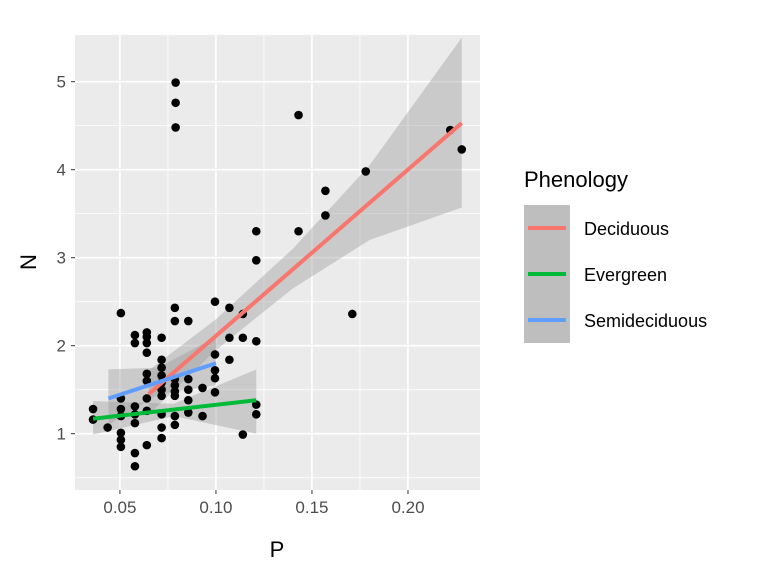 This screenshot has height=581, width=768. I want to click on y-tick-label: 5, so click(61, 82).